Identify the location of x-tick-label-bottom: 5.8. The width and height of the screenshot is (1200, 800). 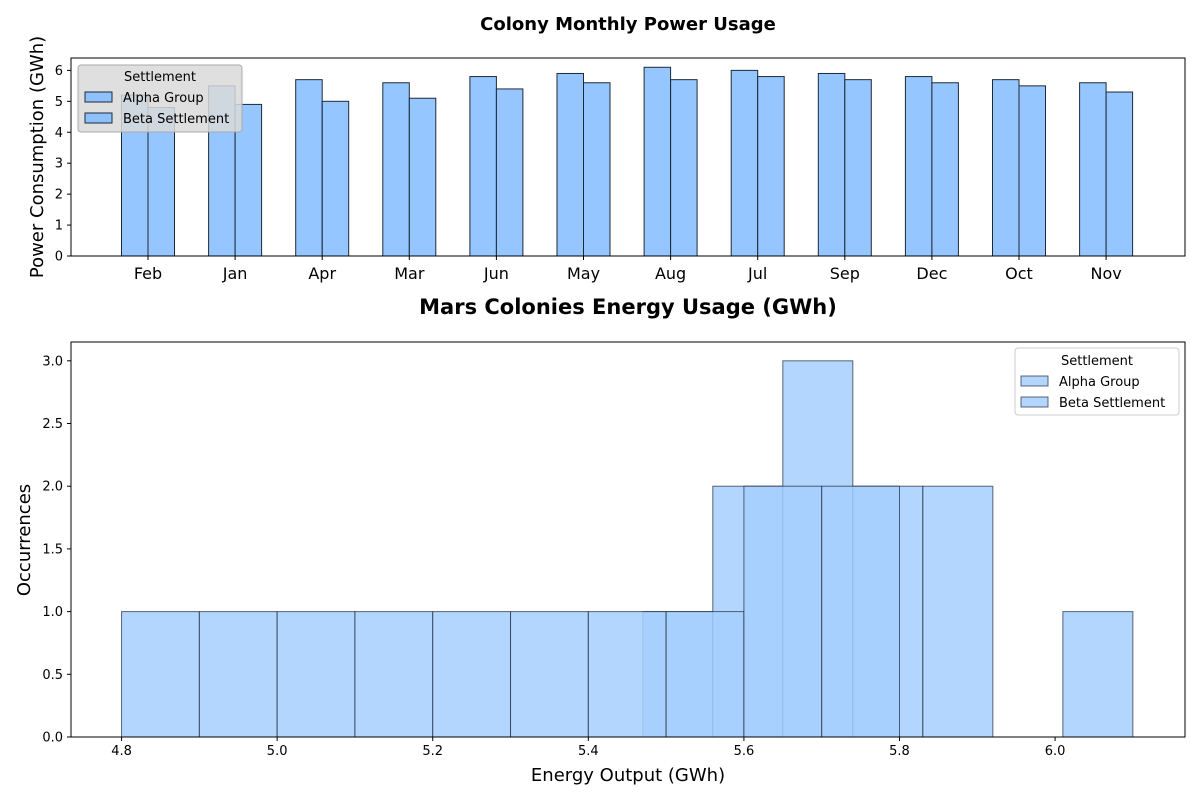
(899, 751).